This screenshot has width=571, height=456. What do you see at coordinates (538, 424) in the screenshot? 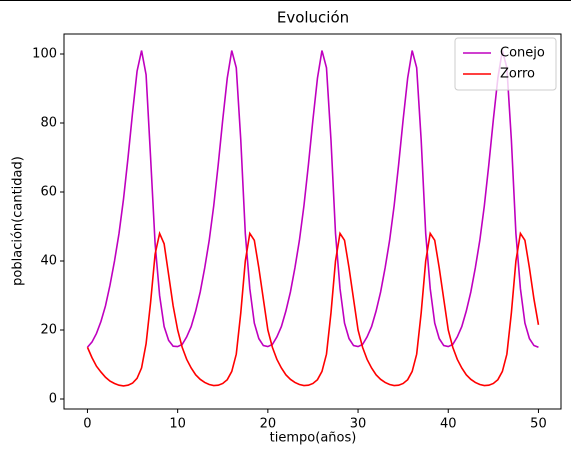
I see `x-tick-label: 50` at bounding box center [538, 424].